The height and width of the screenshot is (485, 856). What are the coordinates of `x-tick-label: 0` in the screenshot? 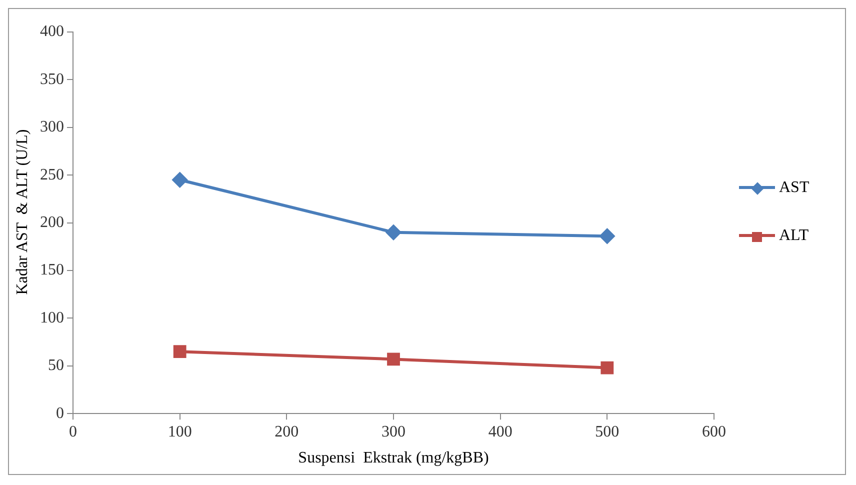 It's located at (73, 431).